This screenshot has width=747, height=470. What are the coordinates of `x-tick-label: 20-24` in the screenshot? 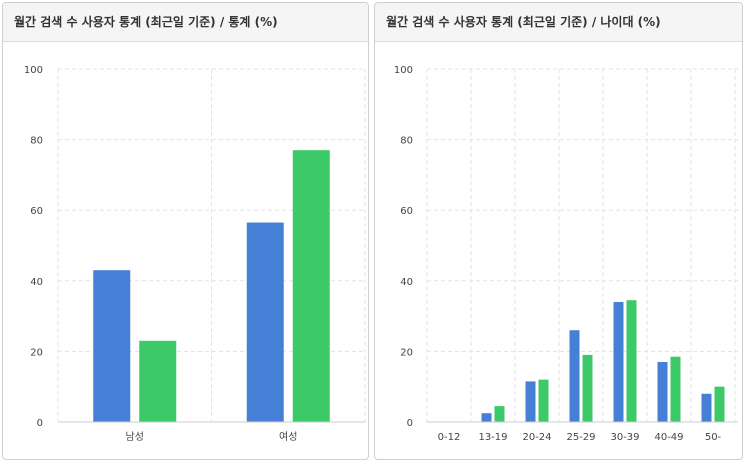 It's located at (536, 437).